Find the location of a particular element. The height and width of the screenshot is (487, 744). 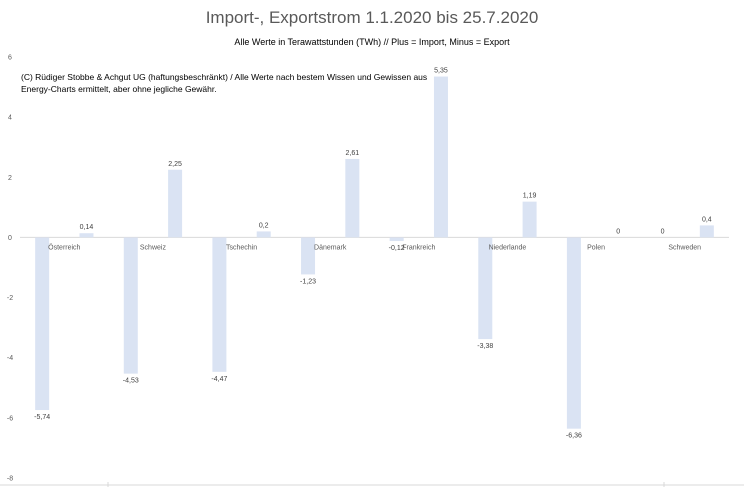

y-tick-label: -2 is located at coordinates (10, 298).